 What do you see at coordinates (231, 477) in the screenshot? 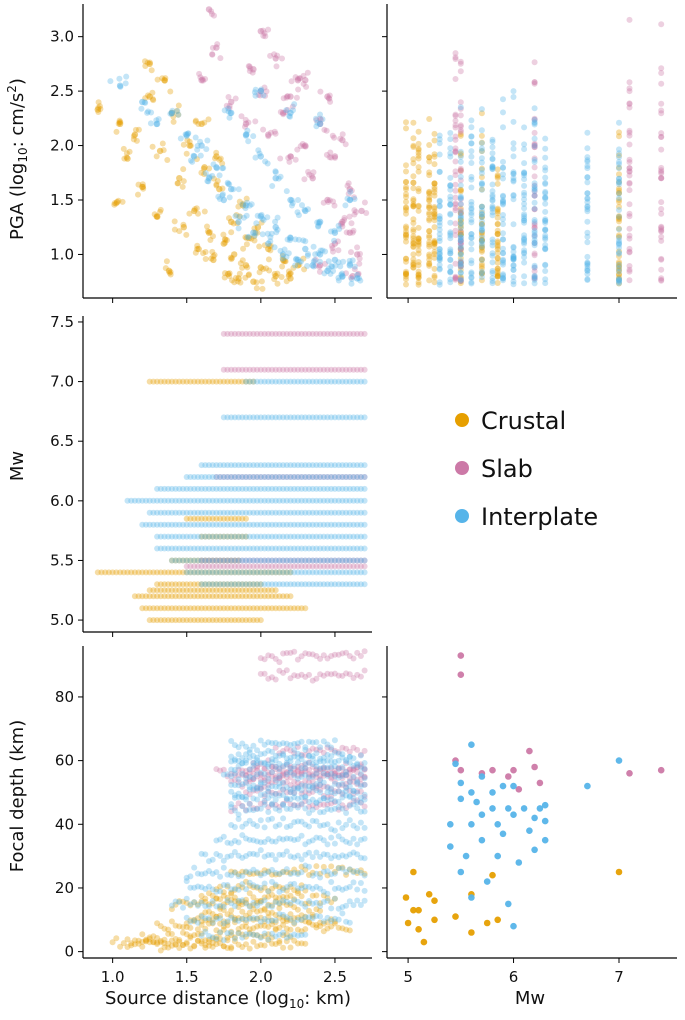
I see `scatter-points` at bounding box center [231, 477].